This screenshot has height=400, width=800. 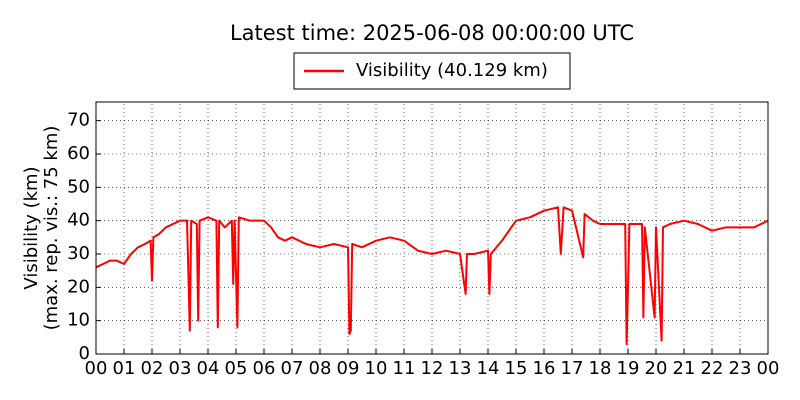 I want to click on y-tick-label: 70, so click(x=78, y=120).